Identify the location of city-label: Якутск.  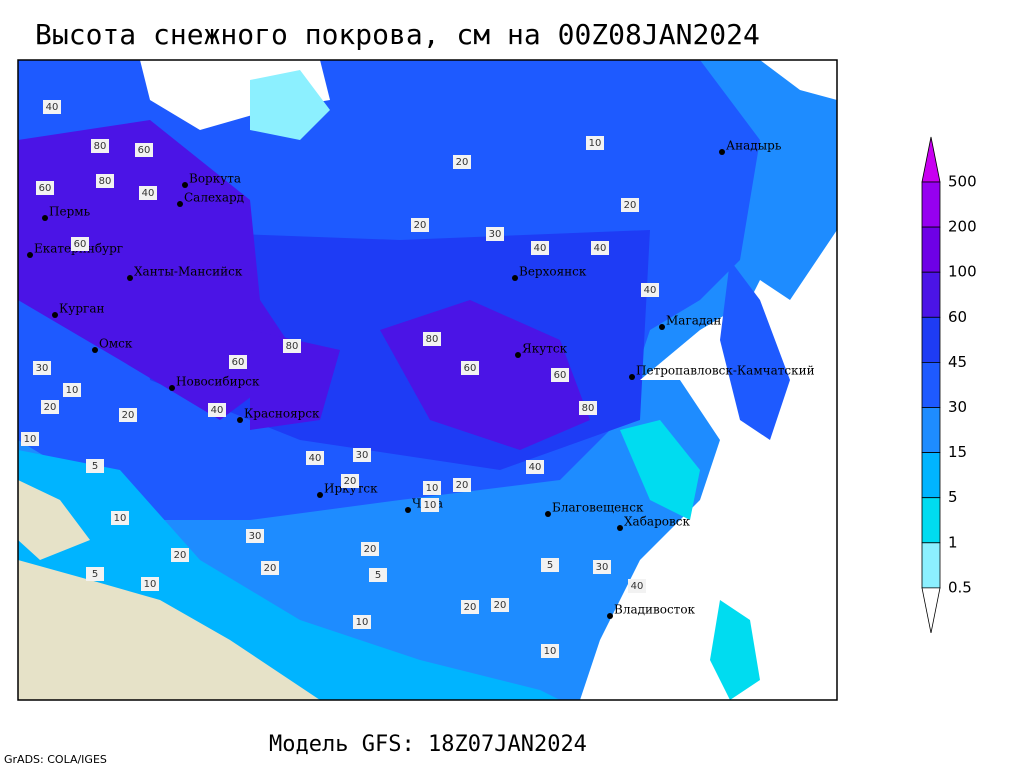
(545, 349).